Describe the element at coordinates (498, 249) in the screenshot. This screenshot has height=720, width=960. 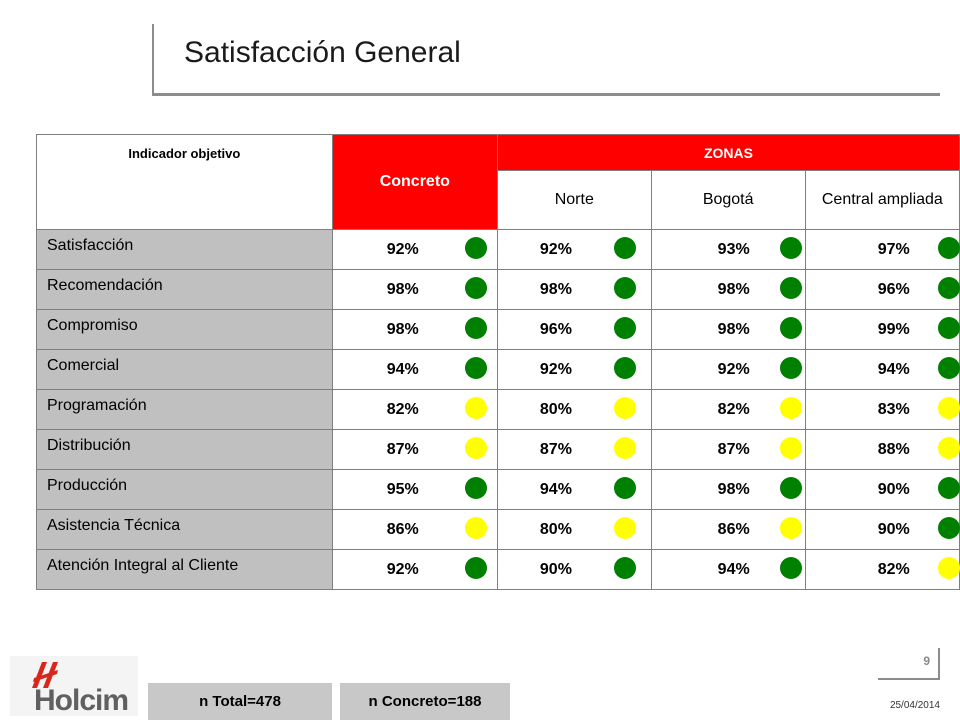
I see `table-row: Satisfacción 92% 92% 93% 97%` at that location.